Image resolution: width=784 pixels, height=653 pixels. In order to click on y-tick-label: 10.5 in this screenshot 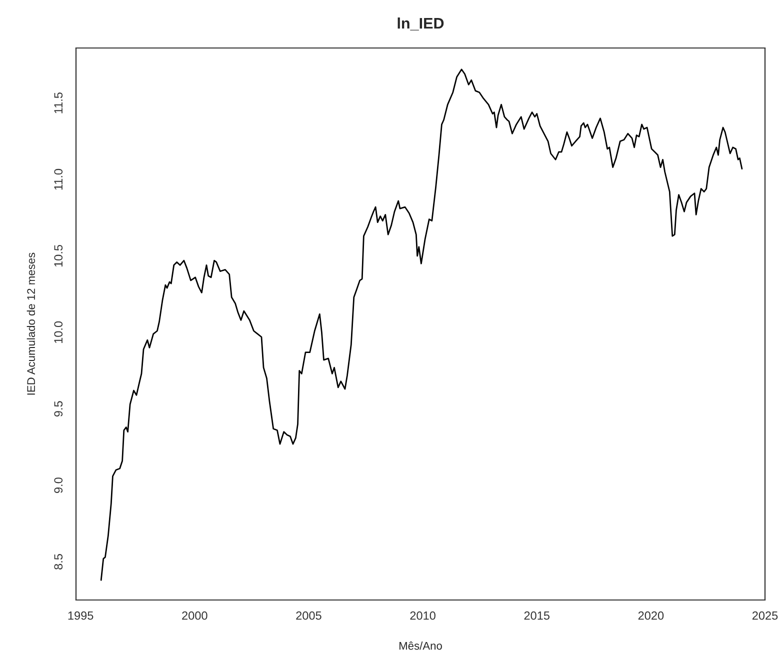, I will do `click(58, 255)`.